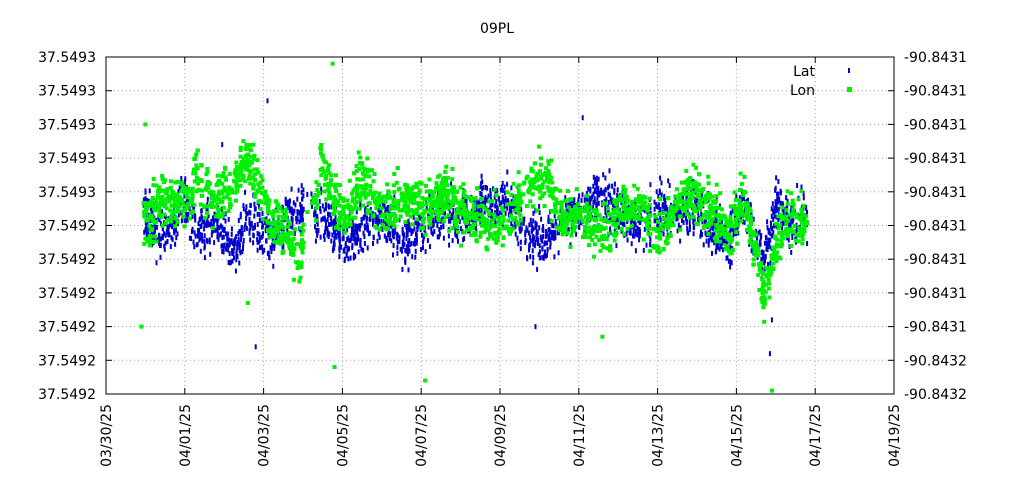 This screenshot has height=500, width=1024. What do you see at coordinates (816, 435) in the screenshot?
I see `x-tick-label: 04/17/25` at bounding box center [816, 435].